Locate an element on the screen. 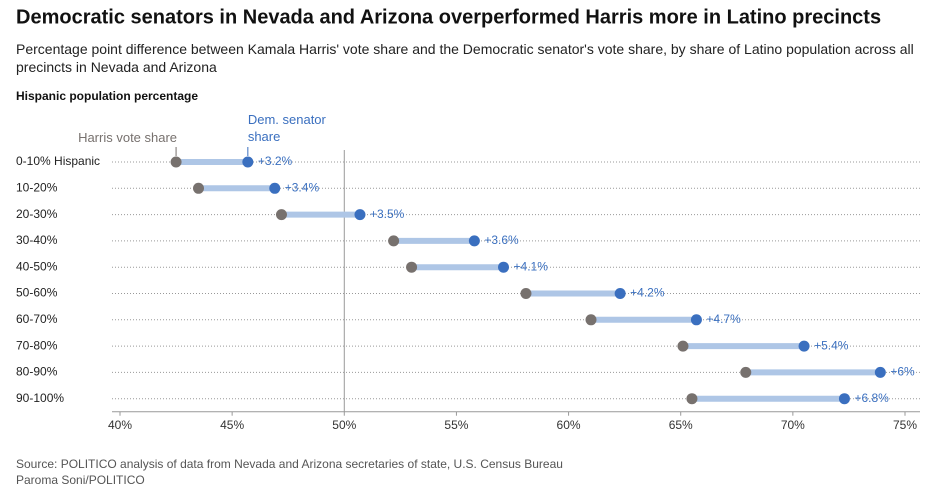  credit: Paroma Soni/POLITICO is located at coordinates (80, 480).